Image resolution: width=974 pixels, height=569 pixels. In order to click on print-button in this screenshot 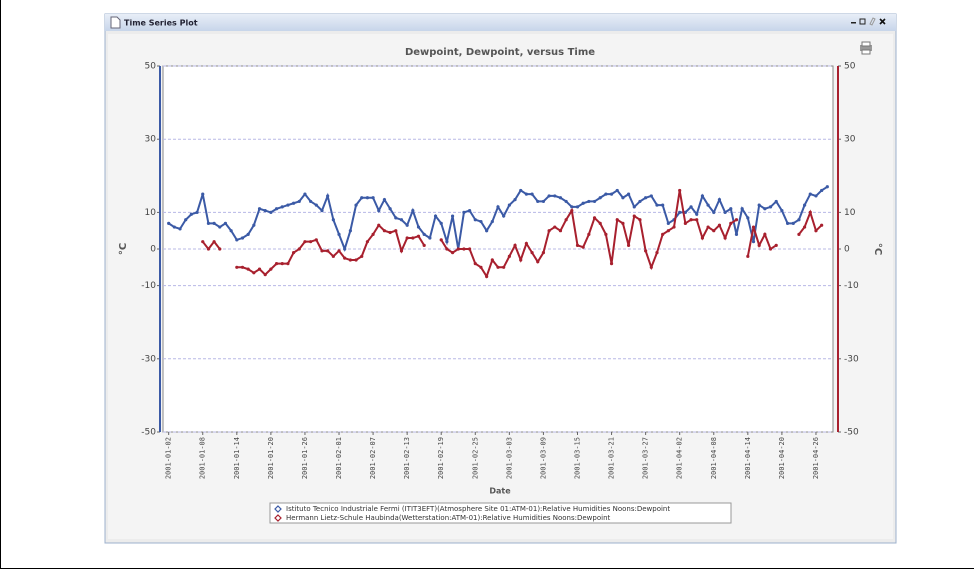, I will do `click(866, 48)`.